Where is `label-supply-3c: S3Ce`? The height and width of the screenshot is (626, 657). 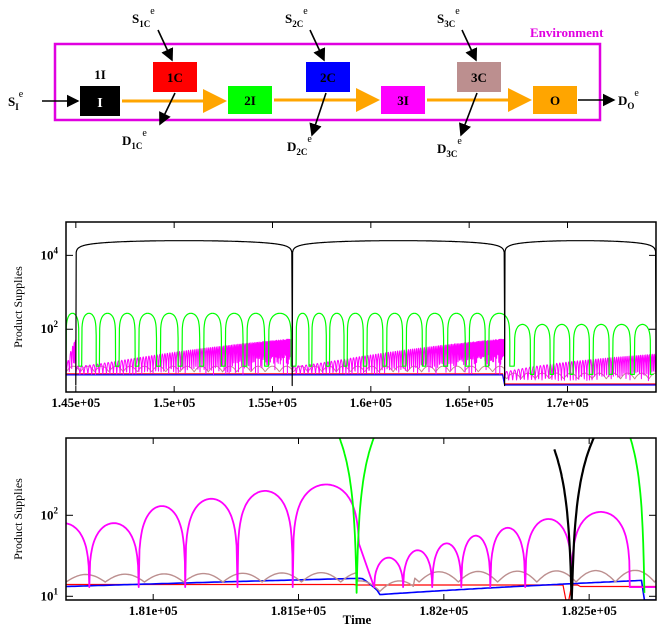 label-supply-3c: S3Ce is located at coordinates (448, 17).